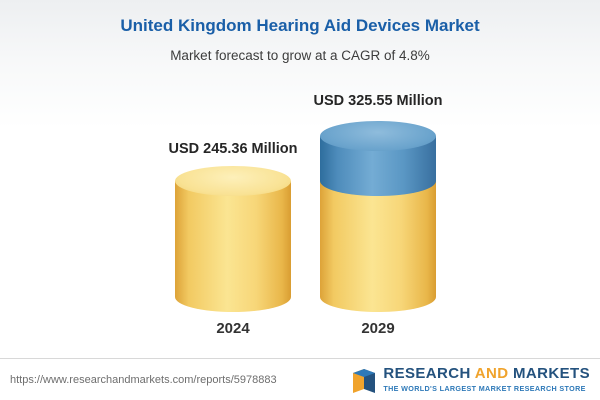  What do you see at coordinates (364, 380) in the screenshot?
I see `logo-mark-icon` at bounding box center [364, 380].